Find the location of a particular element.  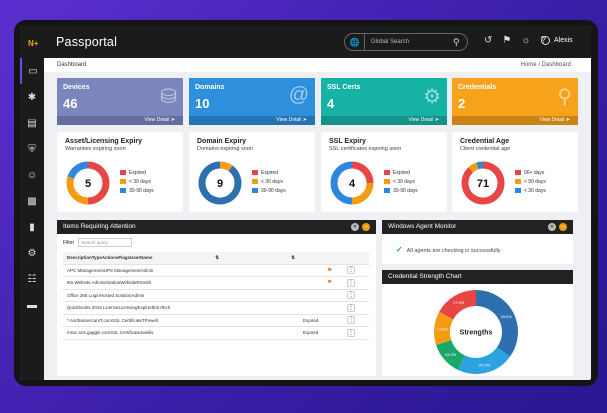

history-icon: ↺ is located at coordinates (488, 40).